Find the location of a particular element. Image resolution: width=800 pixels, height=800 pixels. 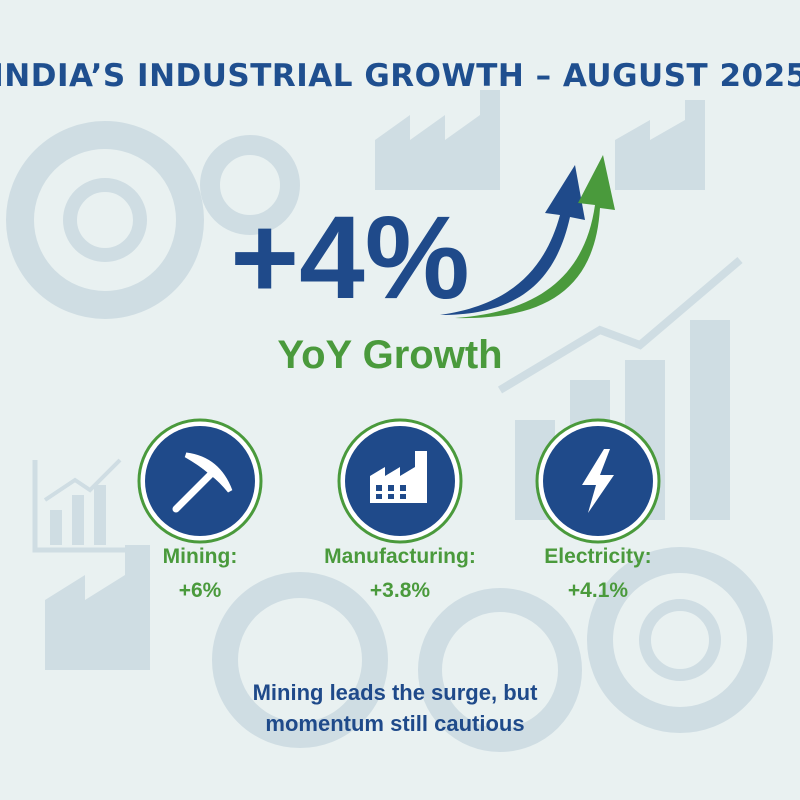

growth-arrows is located at coordinates (527, 237).